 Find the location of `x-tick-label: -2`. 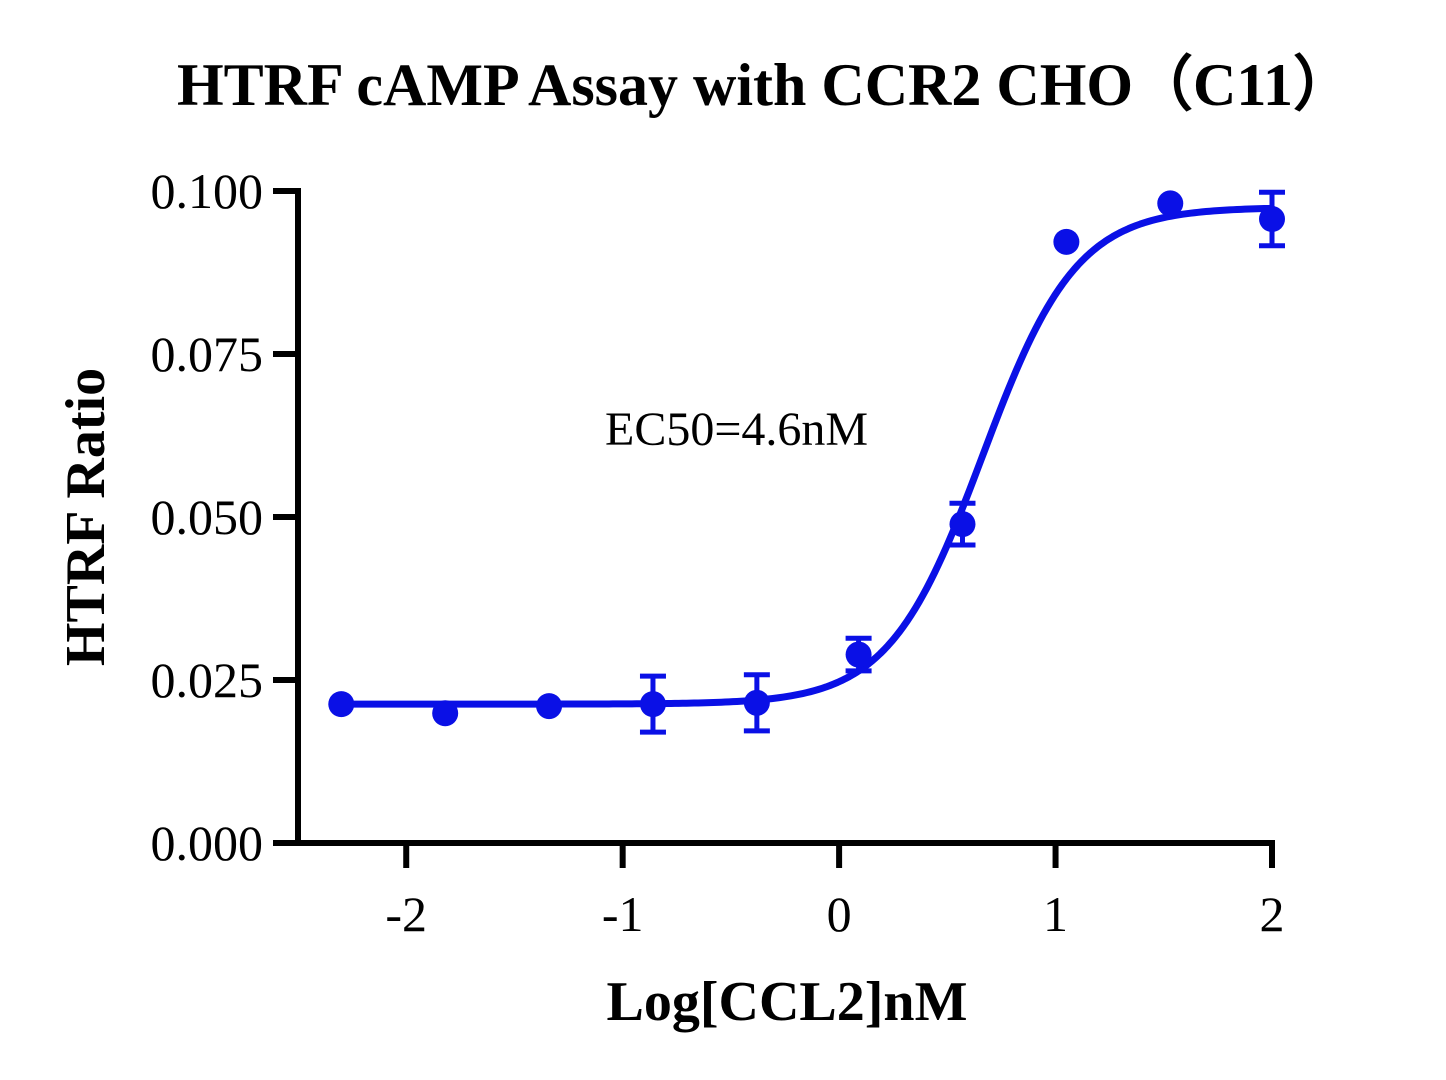

x-tick-label: -2 is located at coordinates (406, 914).